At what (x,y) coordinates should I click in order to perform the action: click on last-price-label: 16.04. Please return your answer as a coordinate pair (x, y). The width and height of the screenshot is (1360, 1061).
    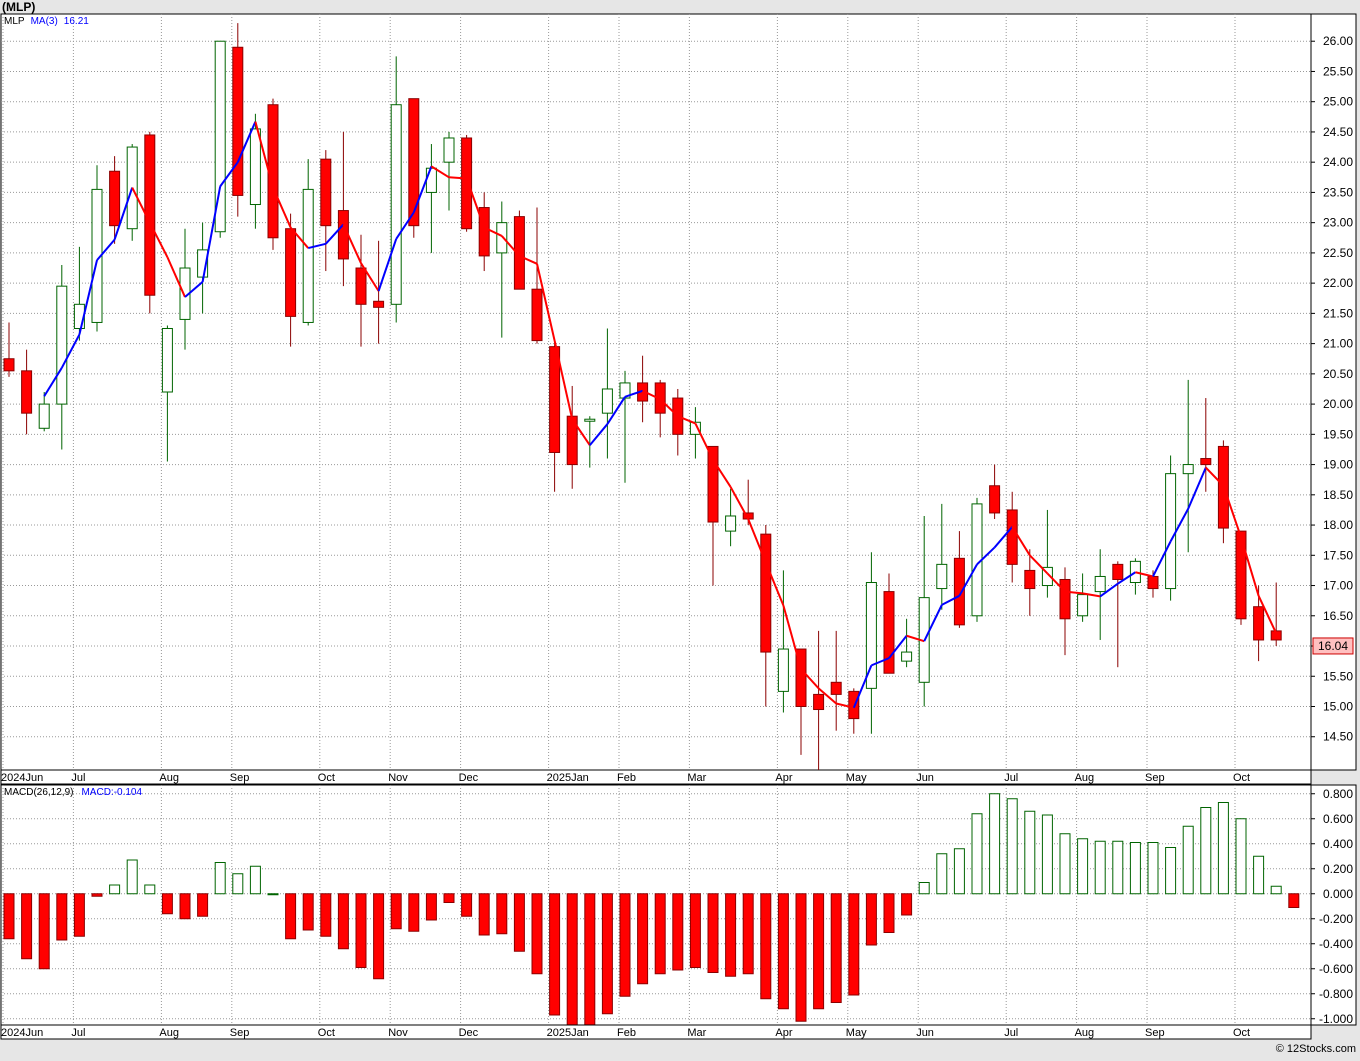
    Looking at the image, I should click on (1333, 646).